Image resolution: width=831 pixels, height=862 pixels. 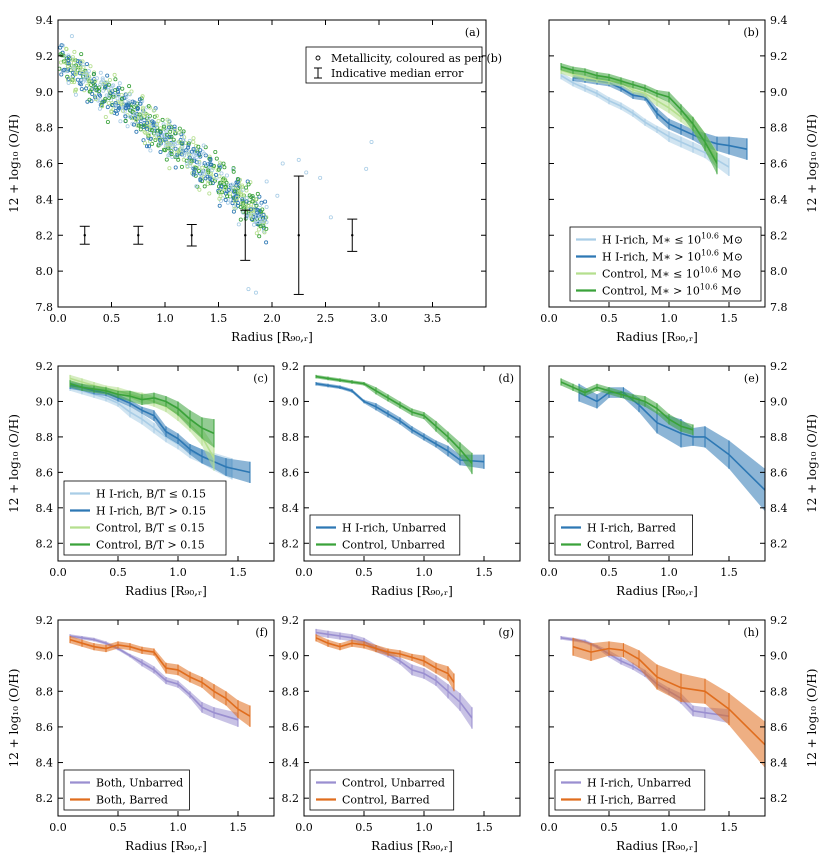 What do you see at coordinates (154, 678) in the screenshot?
I see `series-line` at bounding box center [154, 678].